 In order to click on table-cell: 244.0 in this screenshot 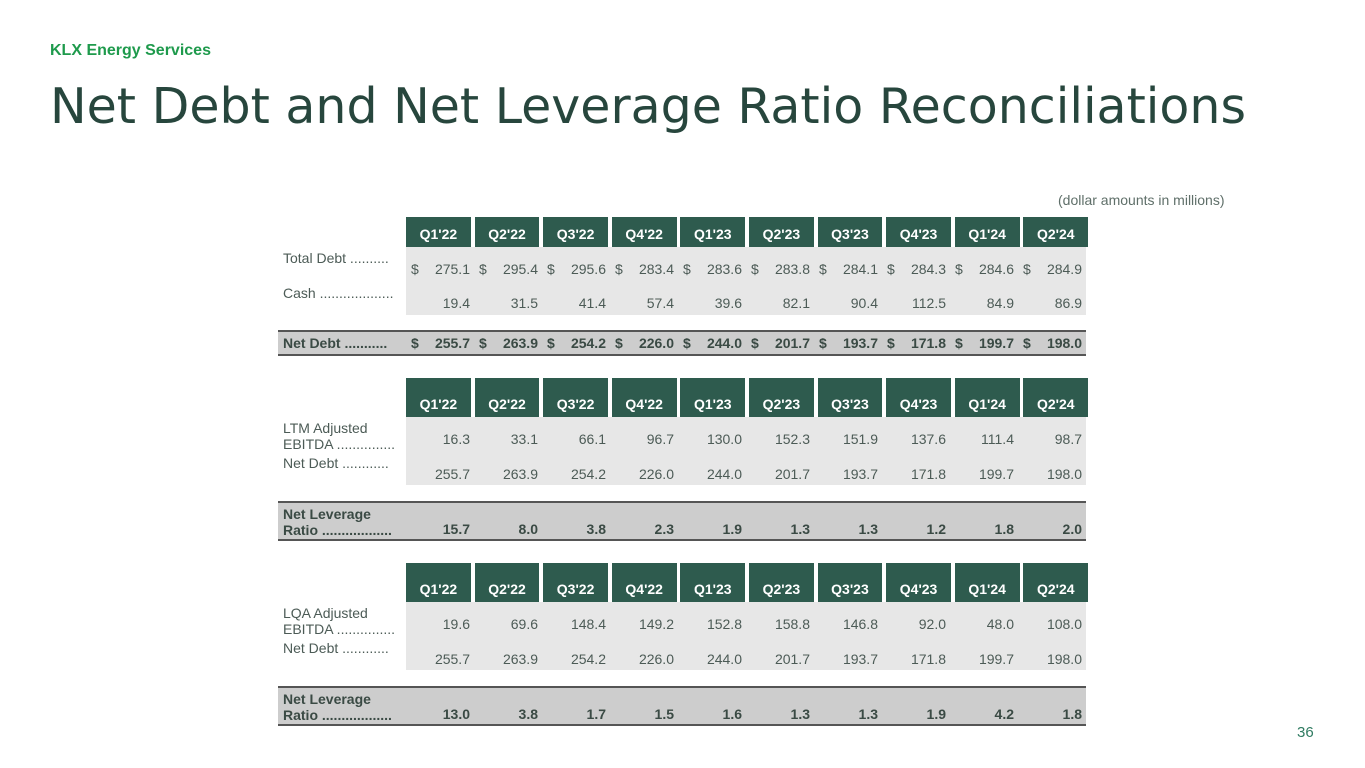, I will do `click(724, 659)`.